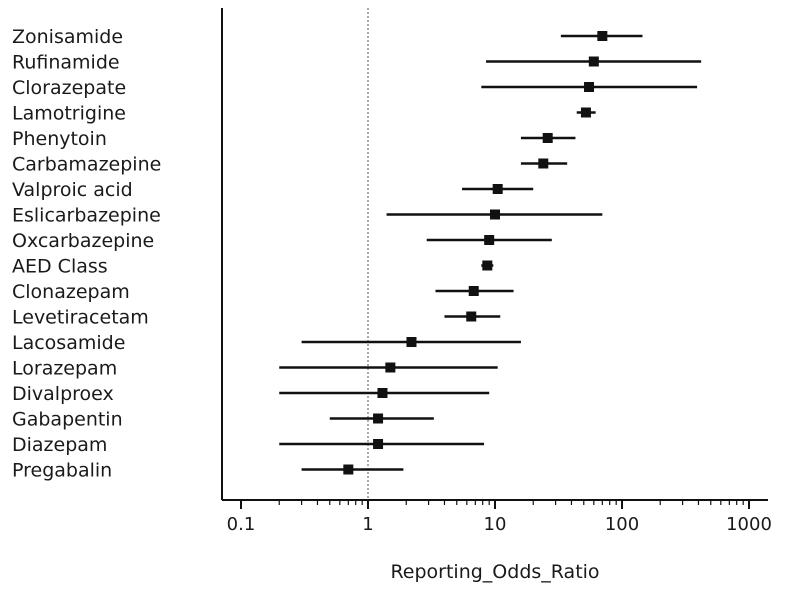  What do you see at coordinates (67, 420) in the screenshot?
I see `row-label: Gabapentin` at bounding box center [67, 420].